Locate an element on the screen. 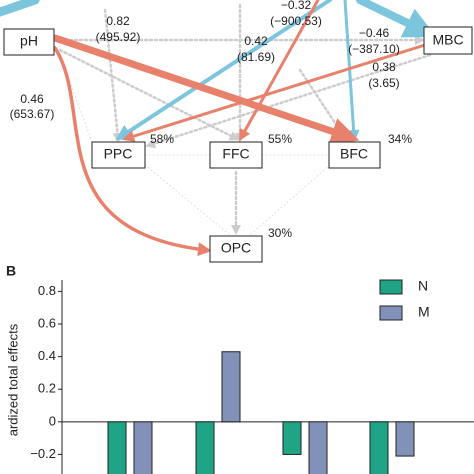 Image resolution: width=474 pixels, height=474 pixels. path-coef: 0.42 is located at coordinates (256, 41).